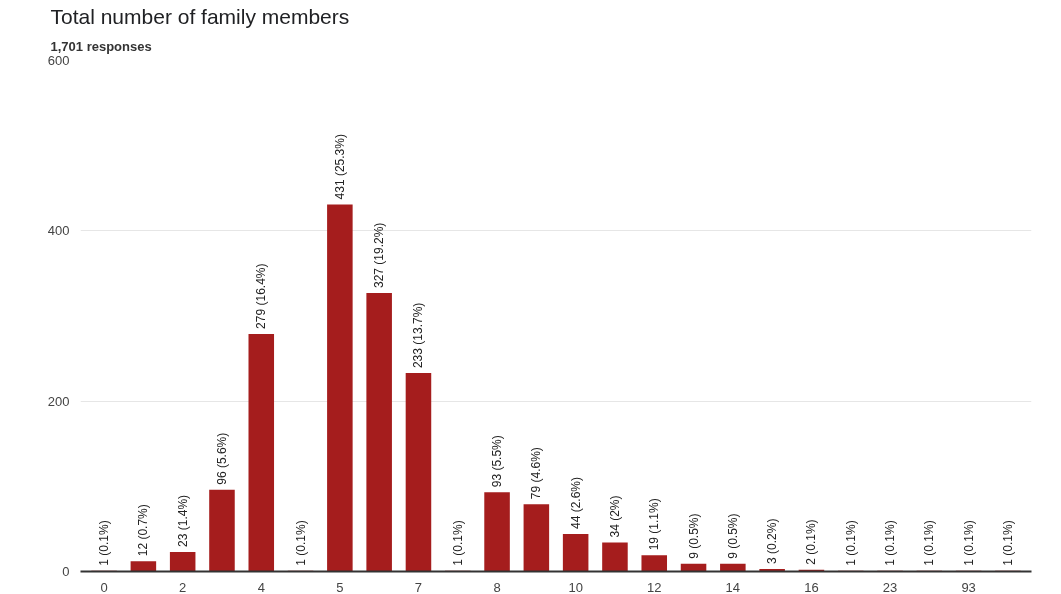 This screenshot has width=1061, height=594. Describe the element at coordinates (101, 46) in the screenshot. I see `chart-subtitle: 1,701 responses` at that location.